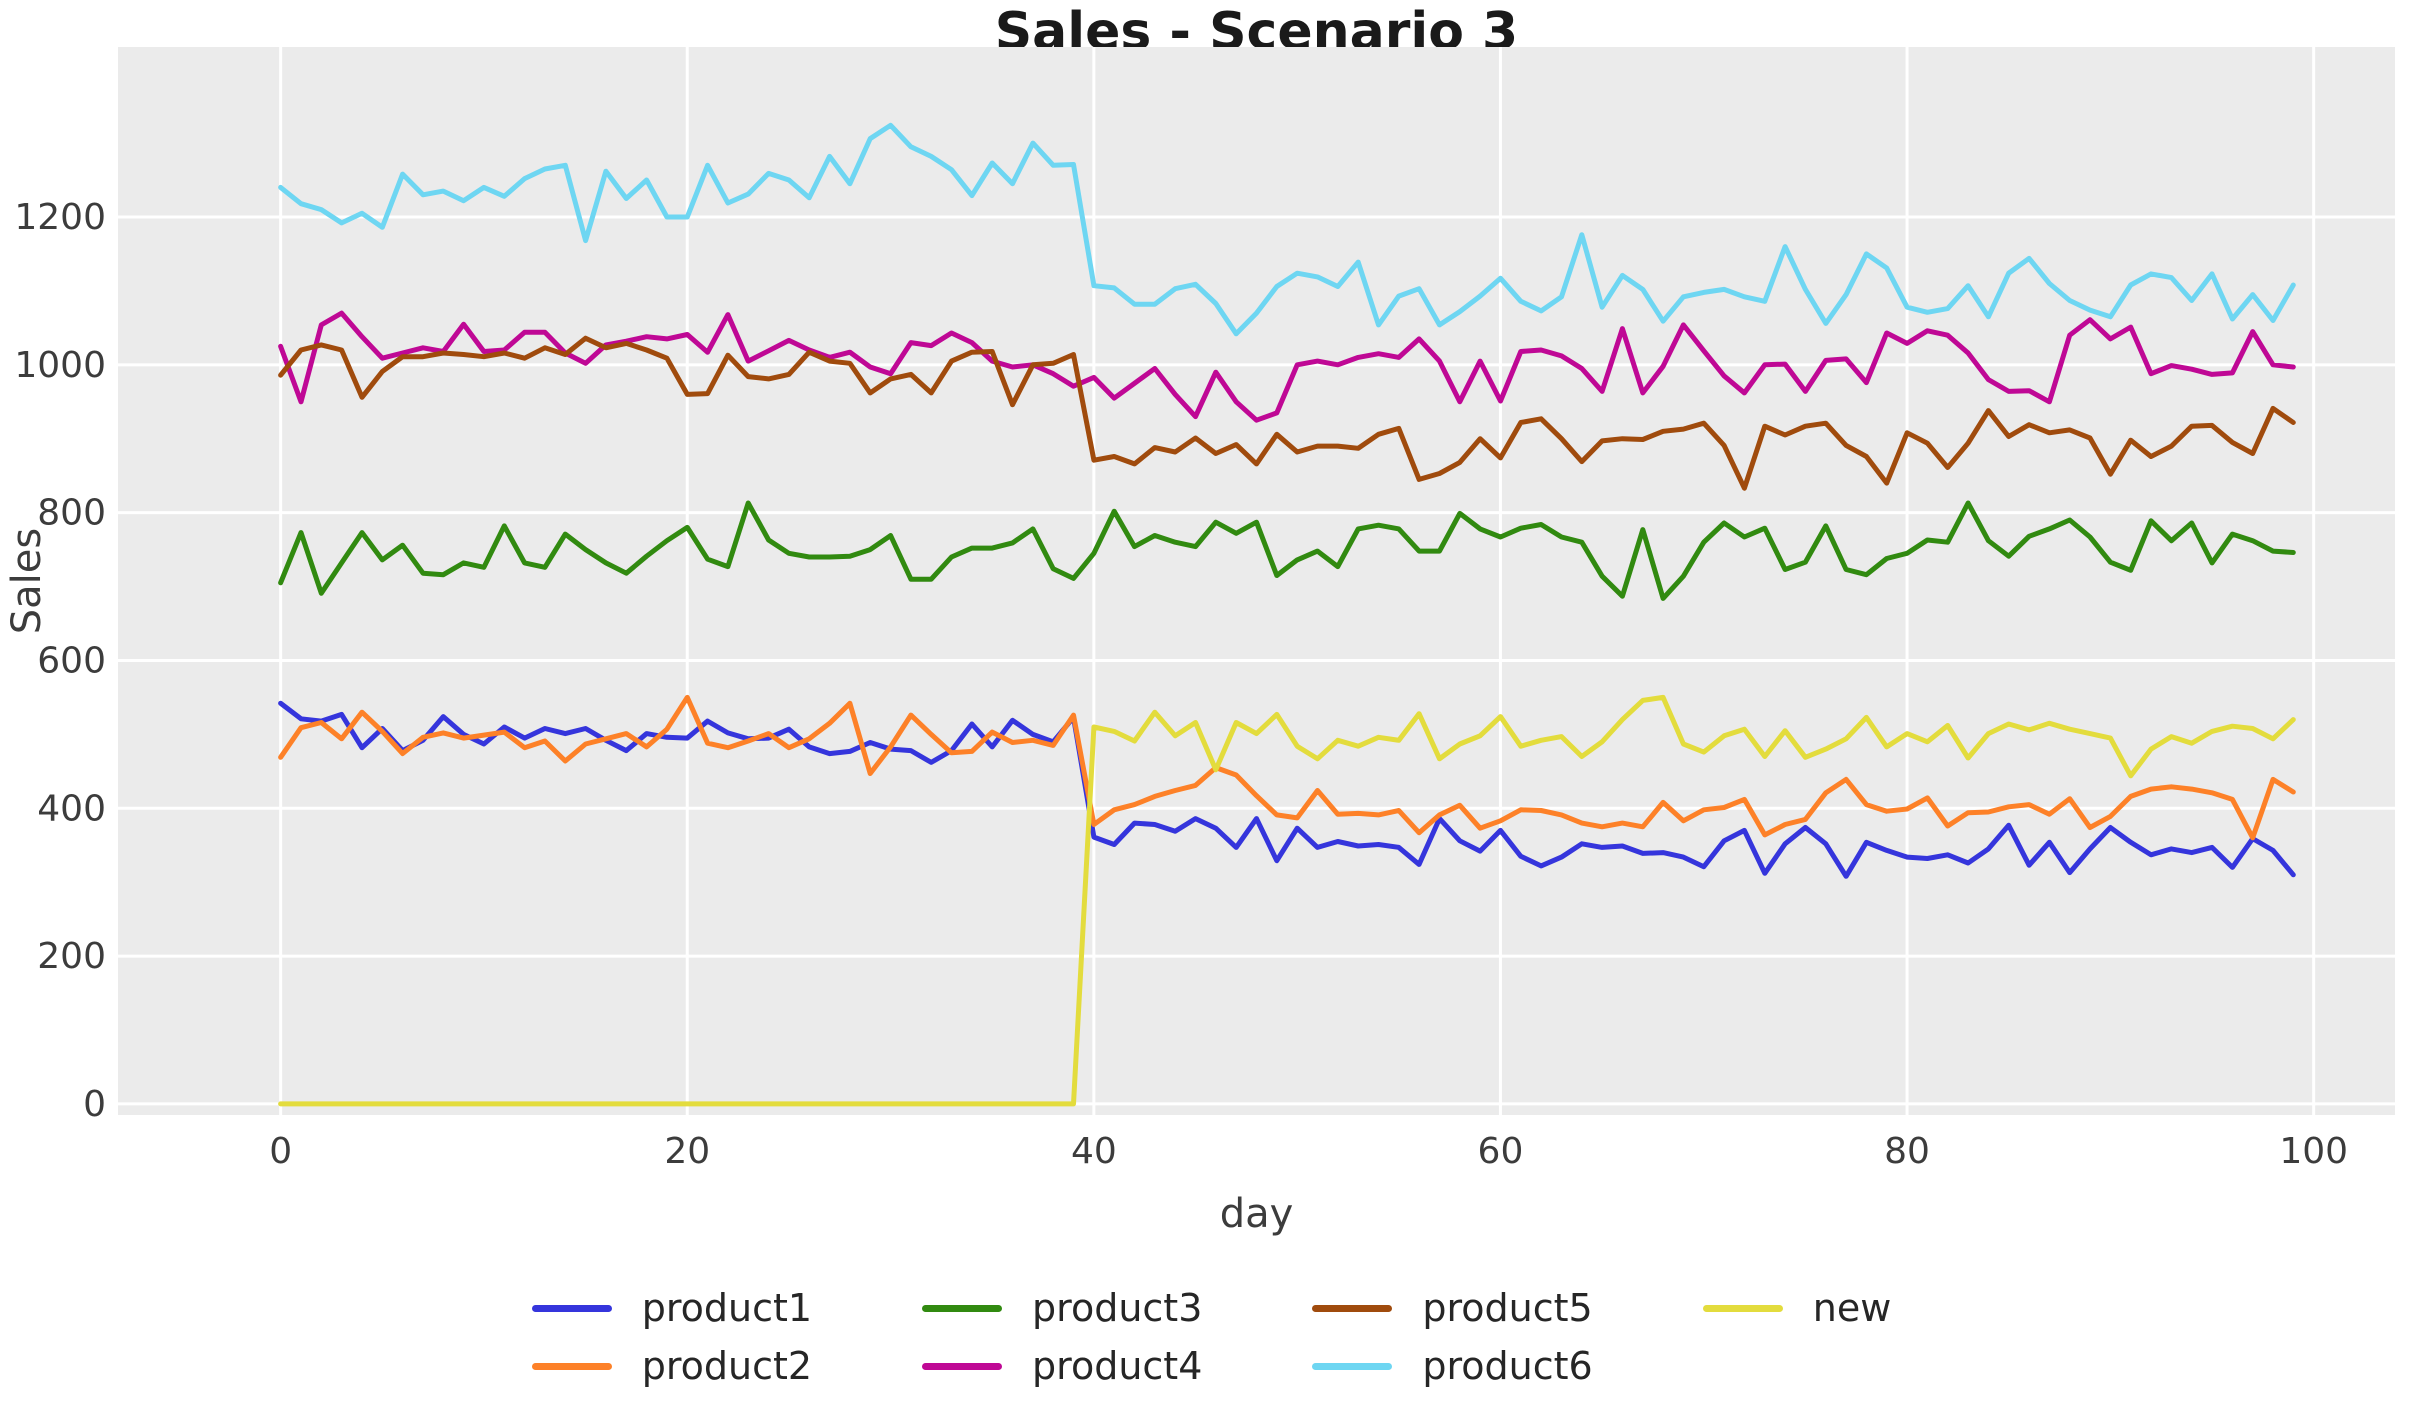 This screenshot has width=2423, height=1423. What do you see at coordinates (60, 365) in the screenshot?
I see `y-tick-1000: 1000` at bounding box center [60, 365].